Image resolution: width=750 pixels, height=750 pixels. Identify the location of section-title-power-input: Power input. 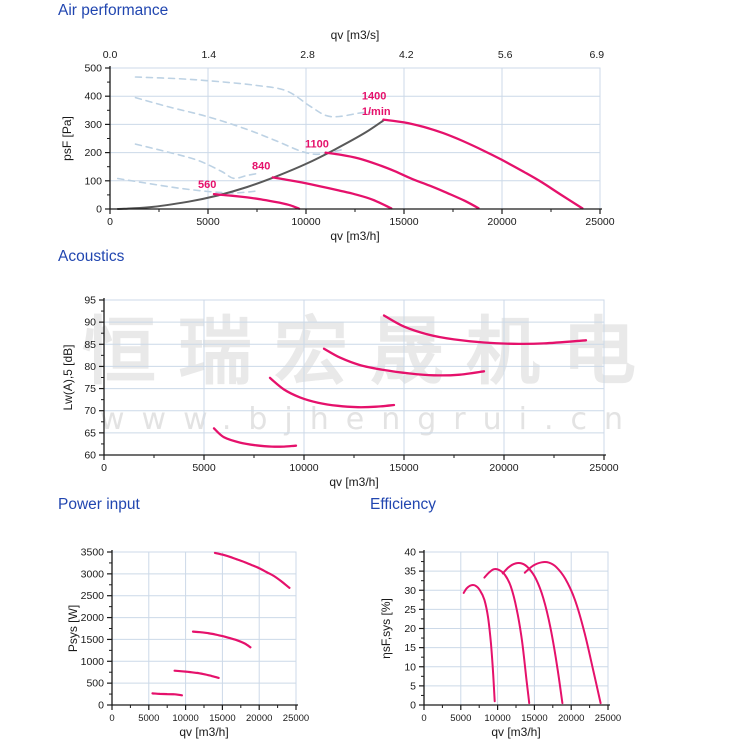
(99, 504).